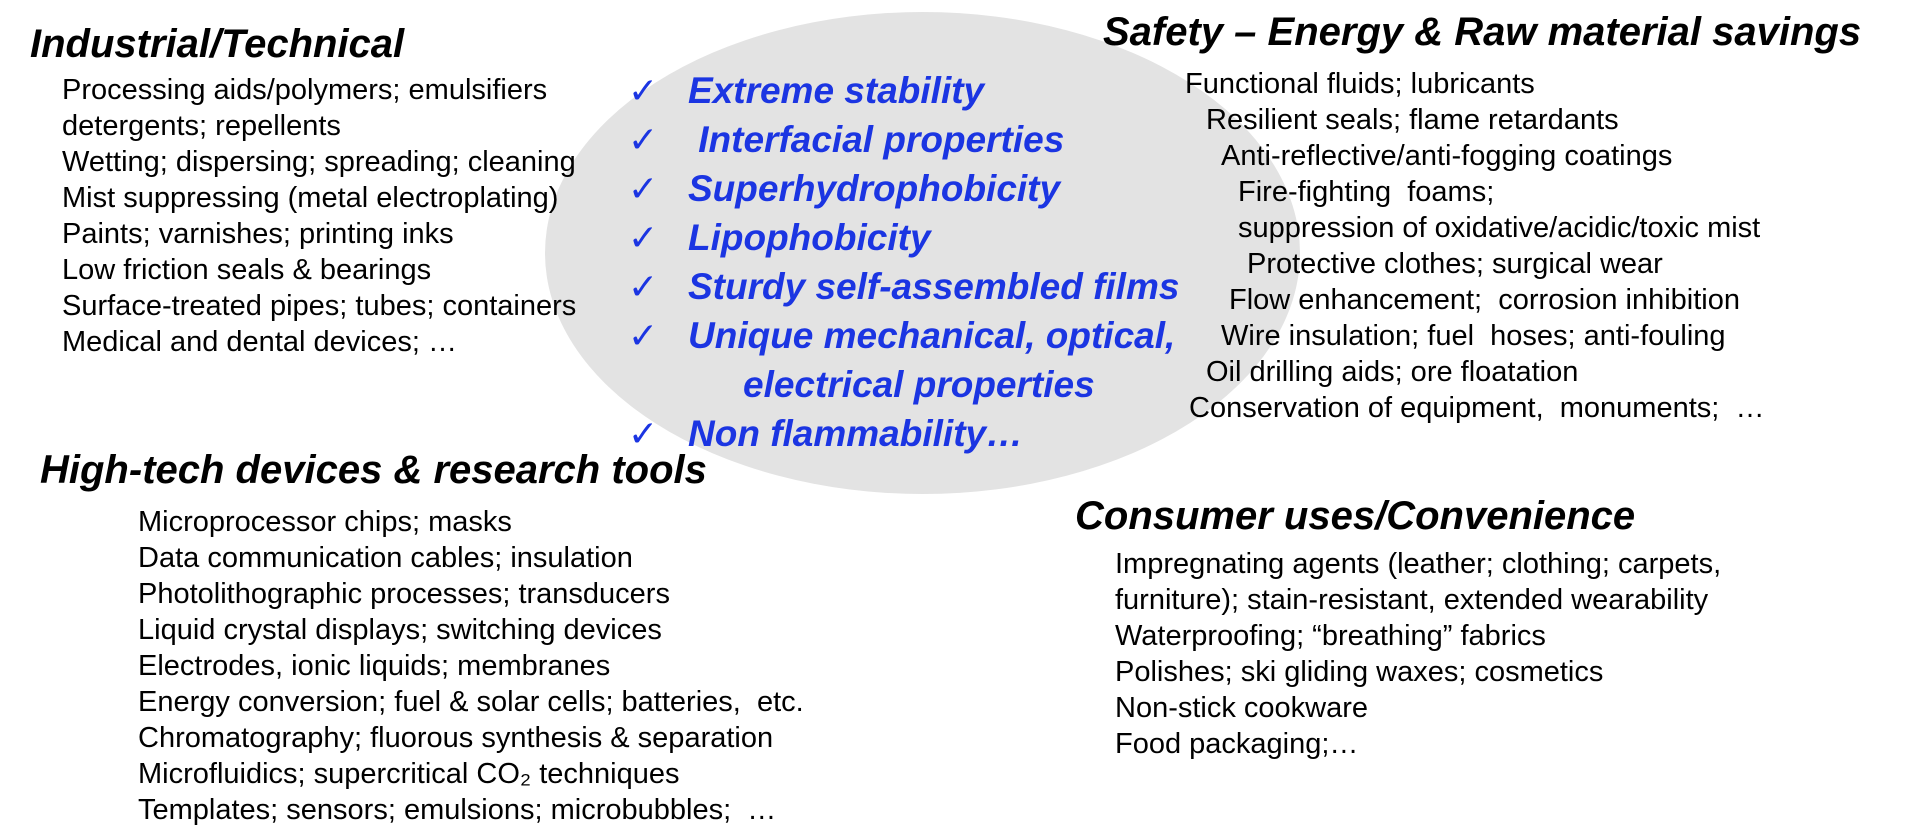 The image size is (1920, 834). I want to click on property-label: Superhydrophobicity, so click(874, 188).